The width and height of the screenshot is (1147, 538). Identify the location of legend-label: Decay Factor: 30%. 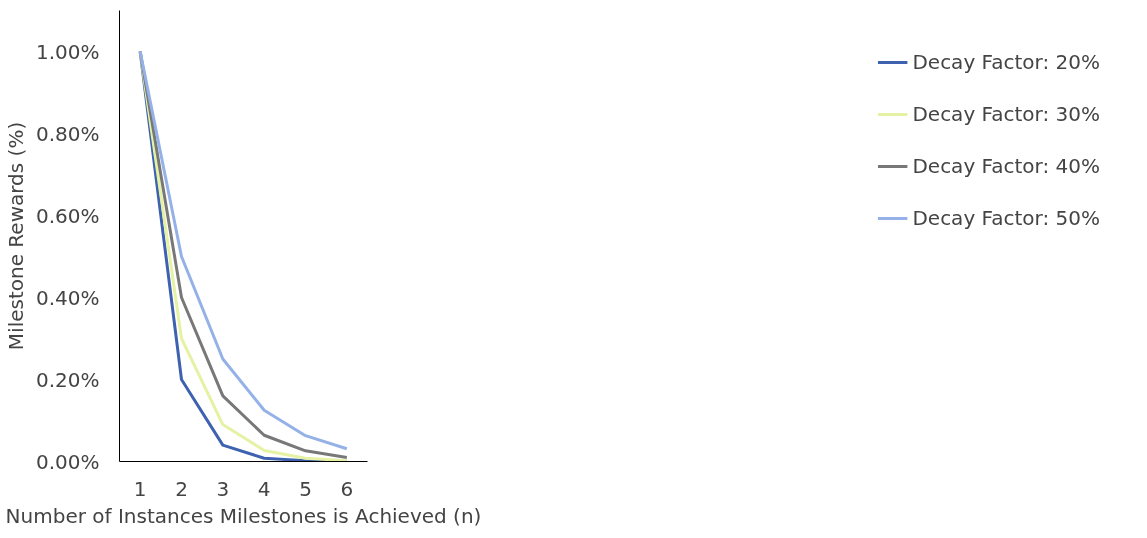
(1006, 114).